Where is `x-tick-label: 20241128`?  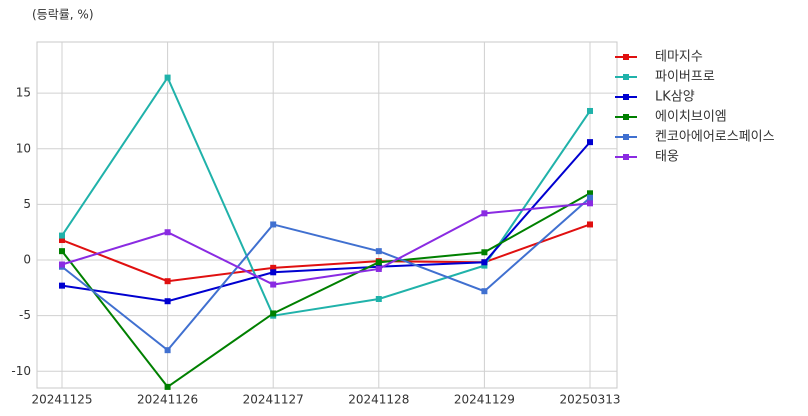
x-tick-label: 20241128 is located at coordinates (378, 400).